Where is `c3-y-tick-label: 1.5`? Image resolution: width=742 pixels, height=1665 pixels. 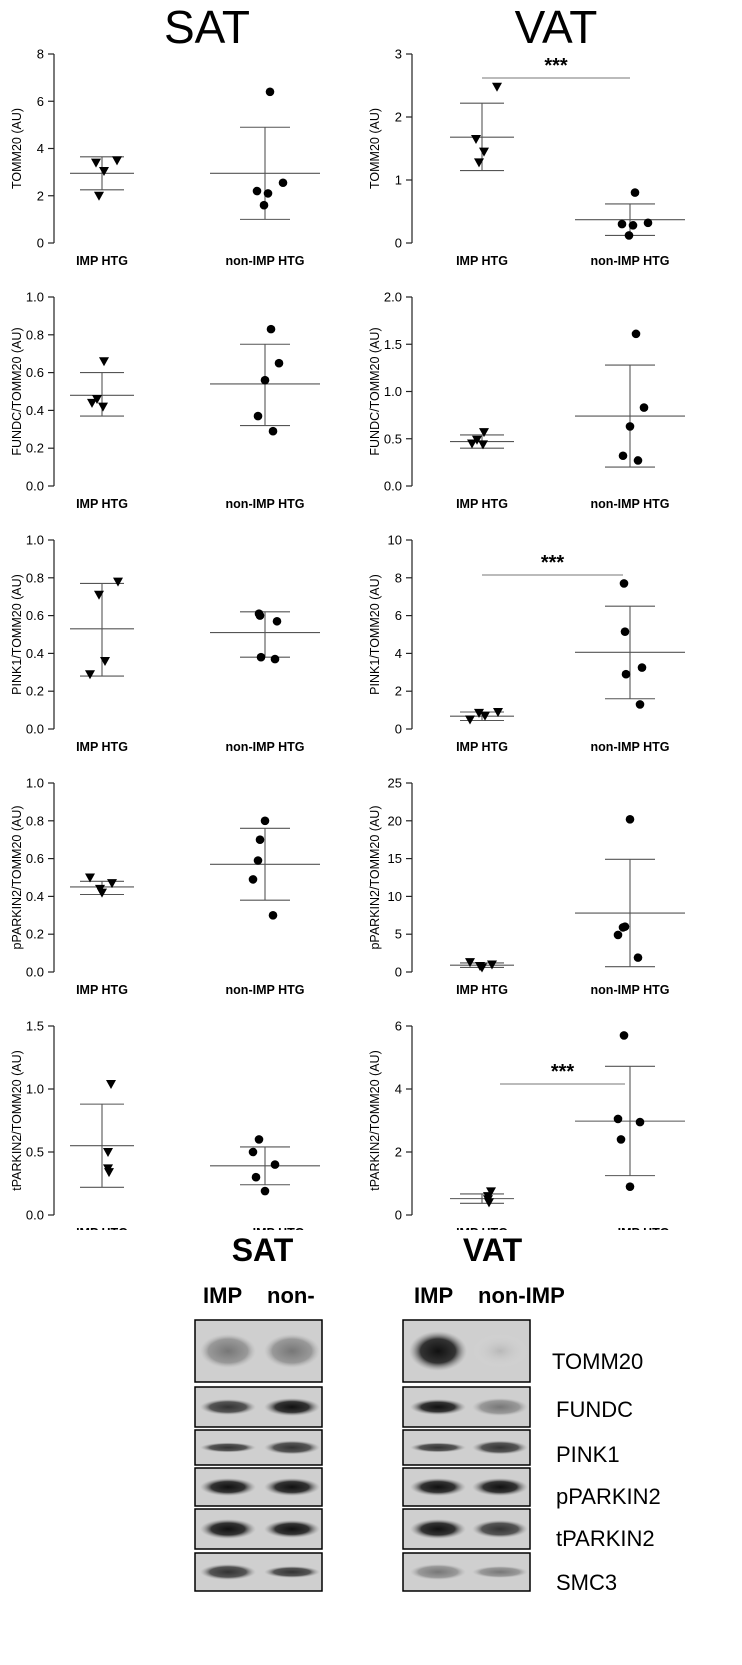 c3-y-tick-label: 1.5 is located at coordinates (393, 344).